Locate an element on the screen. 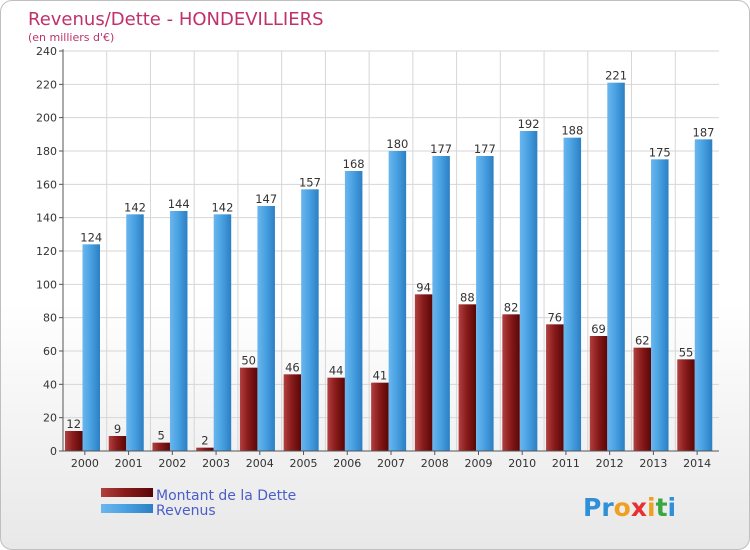 The image size is (750, 550). data-label: 9 is located at coordinates (117, 429).